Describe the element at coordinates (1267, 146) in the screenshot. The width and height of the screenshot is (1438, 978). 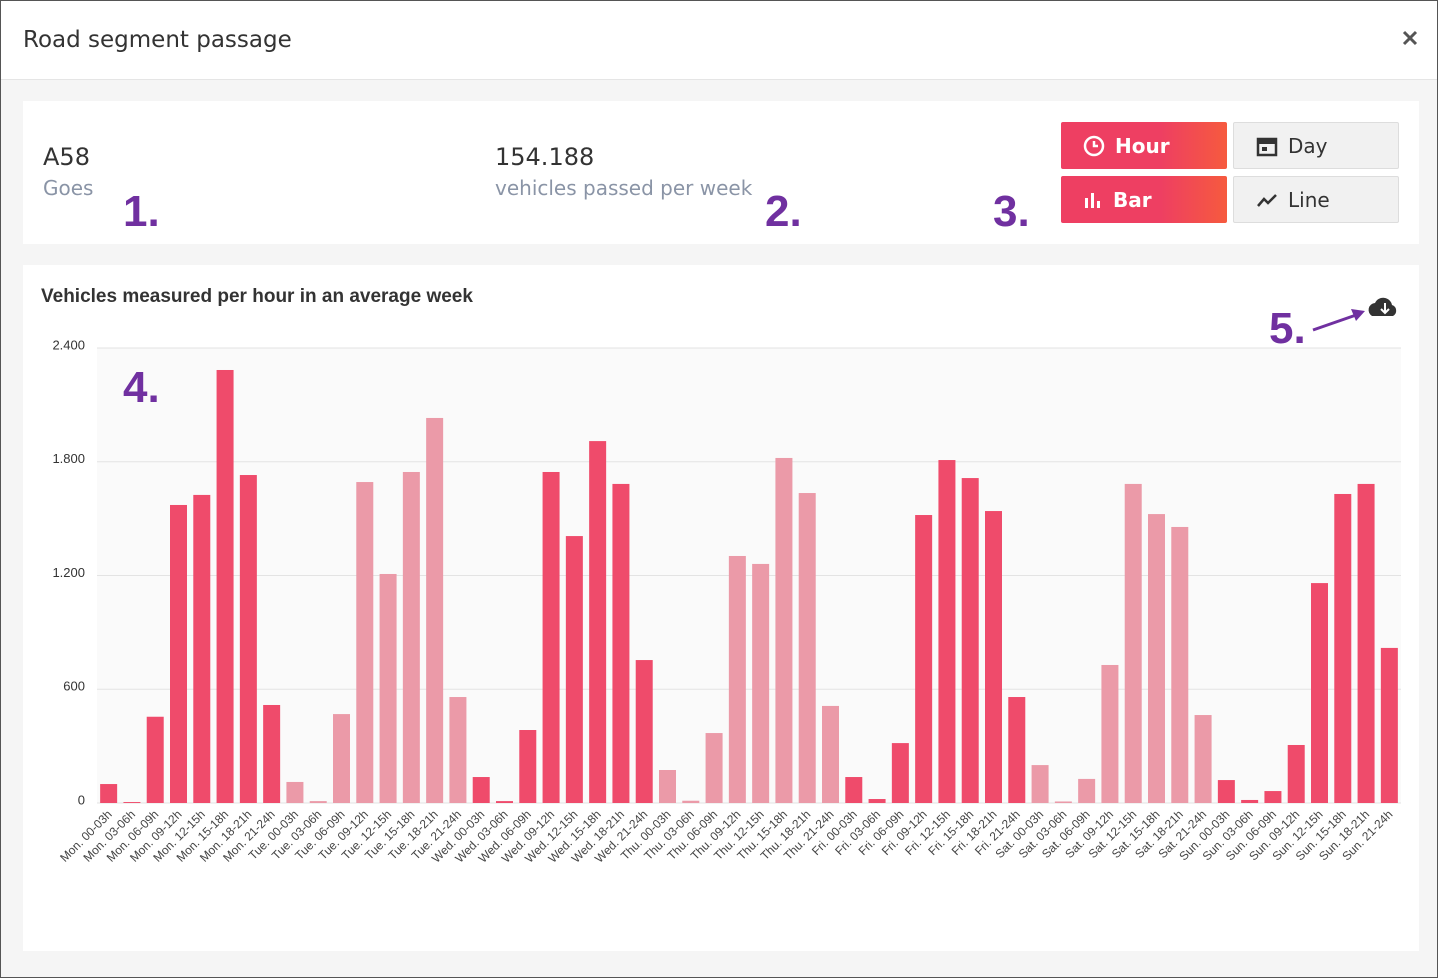
I see `calendar-icon` at that location.